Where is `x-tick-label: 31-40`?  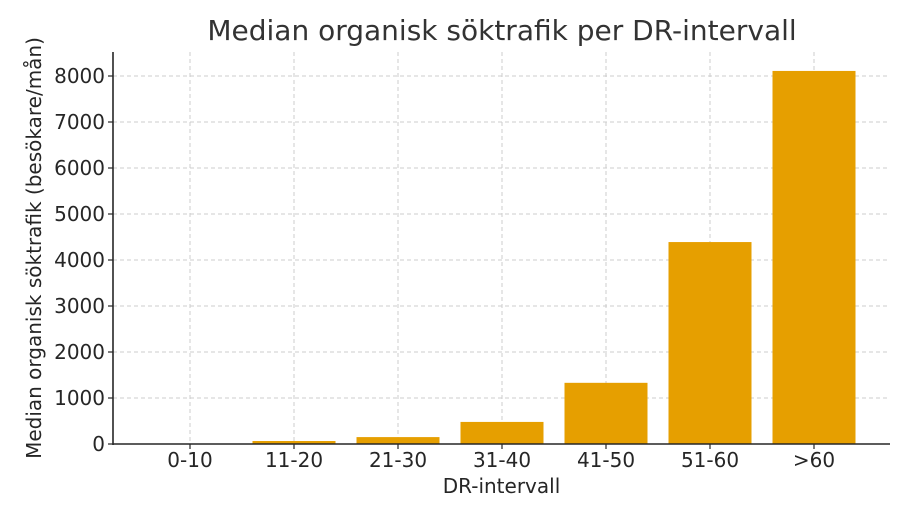 x-tick-label: 31-40 is located at coordinates (502, 460).